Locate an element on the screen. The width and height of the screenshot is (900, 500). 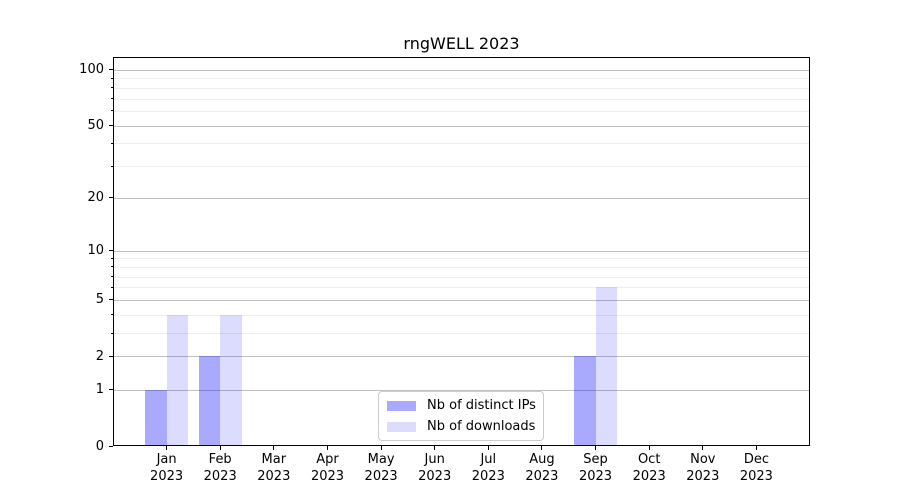
bar-distinct-ips-jan is located at coordinates (156, 417).